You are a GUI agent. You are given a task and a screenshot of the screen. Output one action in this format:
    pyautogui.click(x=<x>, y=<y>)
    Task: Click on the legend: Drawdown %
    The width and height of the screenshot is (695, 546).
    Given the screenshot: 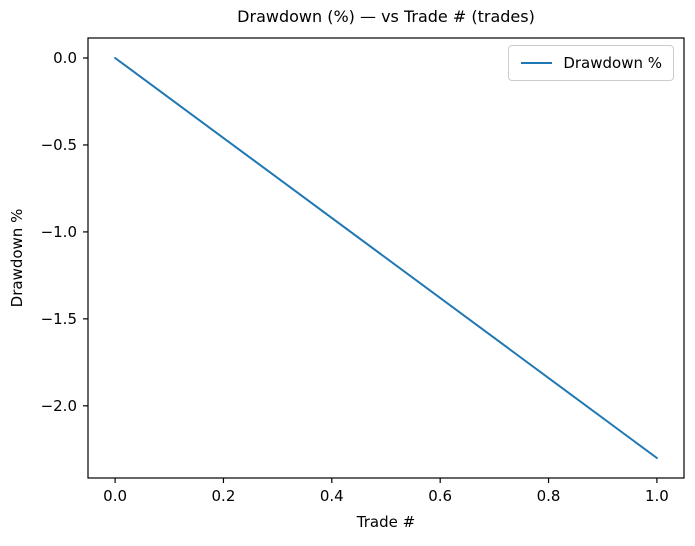 What is the action you would take?
    pyautogui.click(x=591, y=63)
    